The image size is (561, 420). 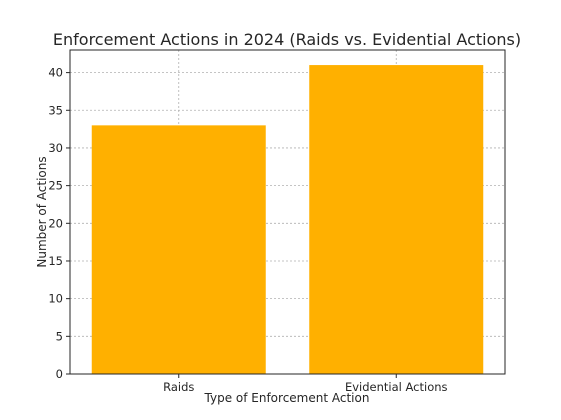 I want to click on y-tick-label: 25, so click(x=55, y=186).